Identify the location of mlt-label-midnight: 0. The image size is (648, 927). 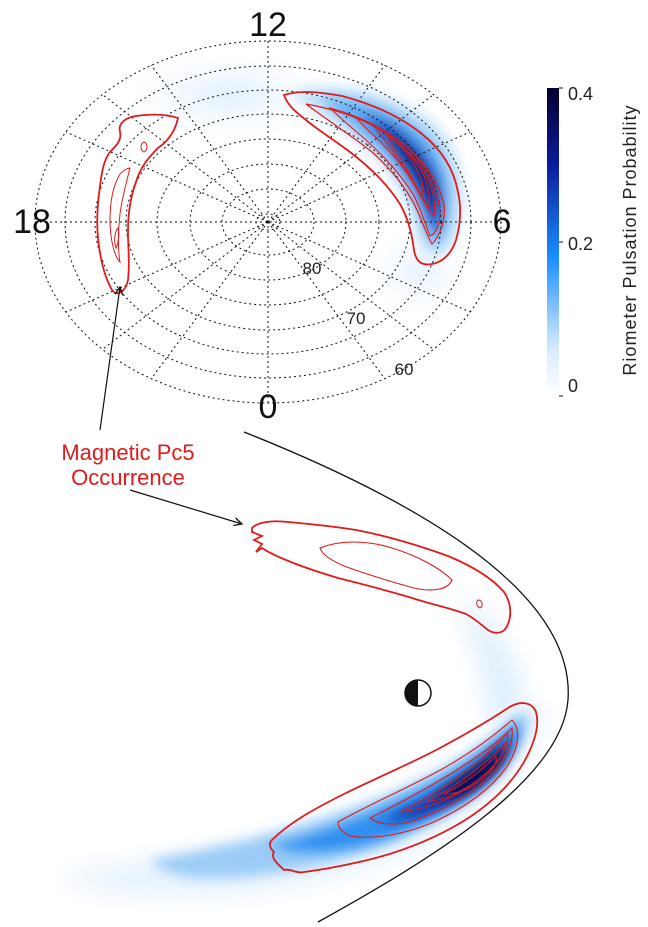
(268, 407).